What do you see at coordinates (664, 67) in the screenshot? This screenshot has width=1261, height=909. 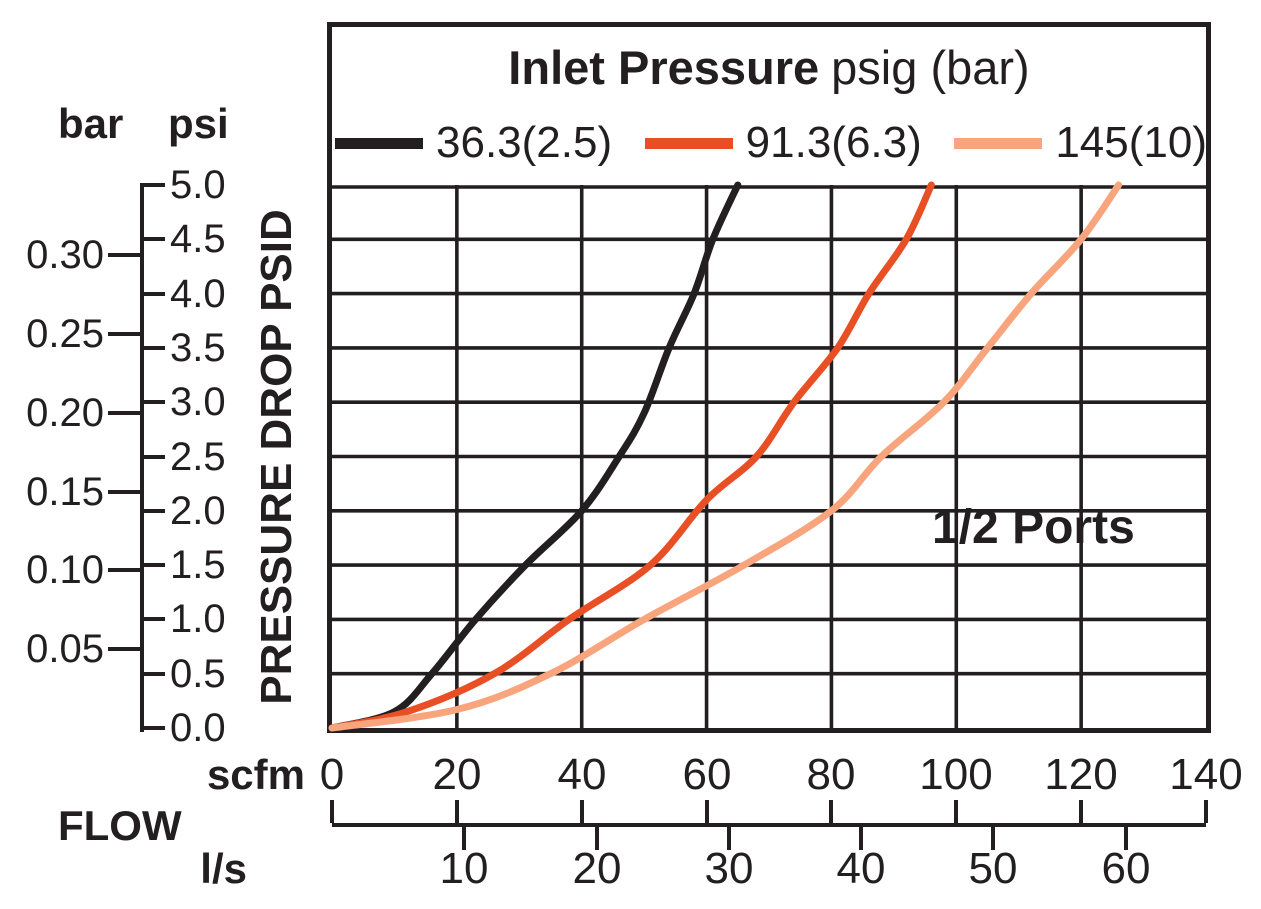 I see `legend-title-bold: Inlet Pressure` at bounding box center [664, 67].